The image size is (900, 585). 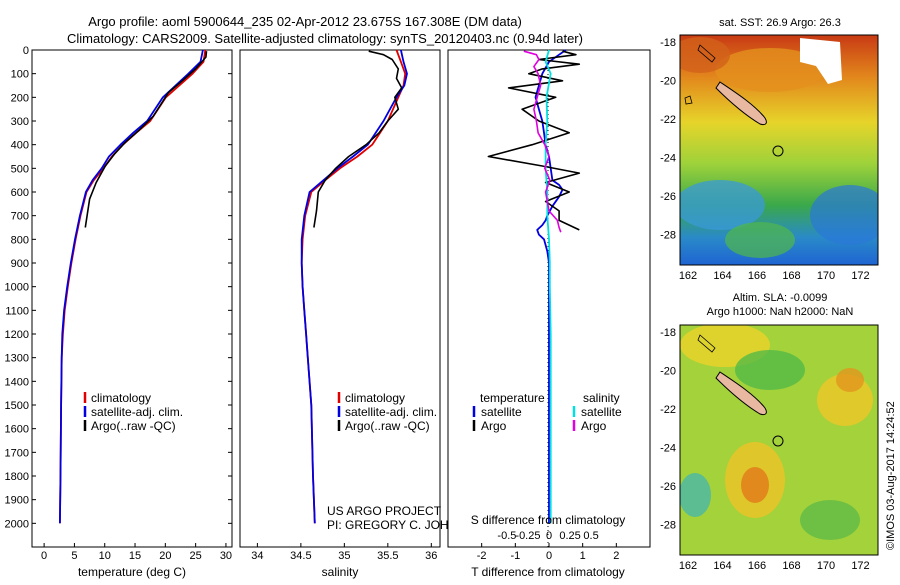 I want to click on temperature-series, so click(x=133, y=286).